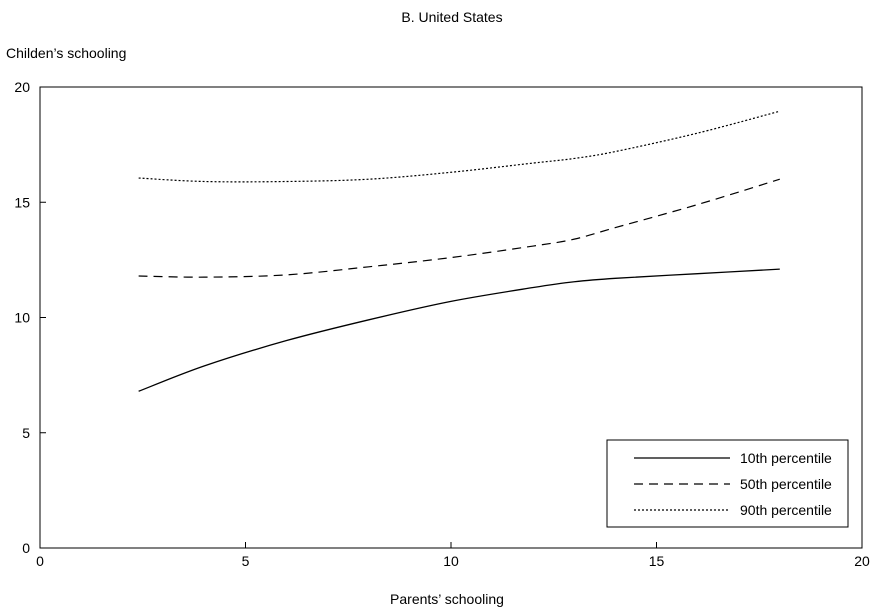  Describe the element at coordinates (786, 458) in the screenshot. I see `legend-label: 10th percentile` at that location.